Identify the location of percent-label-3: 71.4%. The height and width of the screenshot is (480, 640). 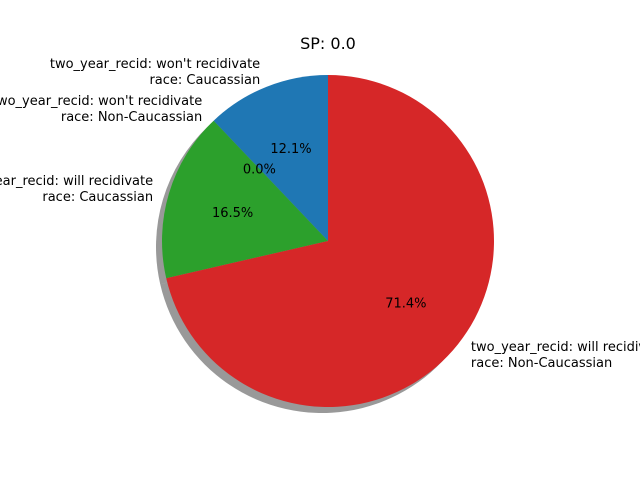
(405, 304).